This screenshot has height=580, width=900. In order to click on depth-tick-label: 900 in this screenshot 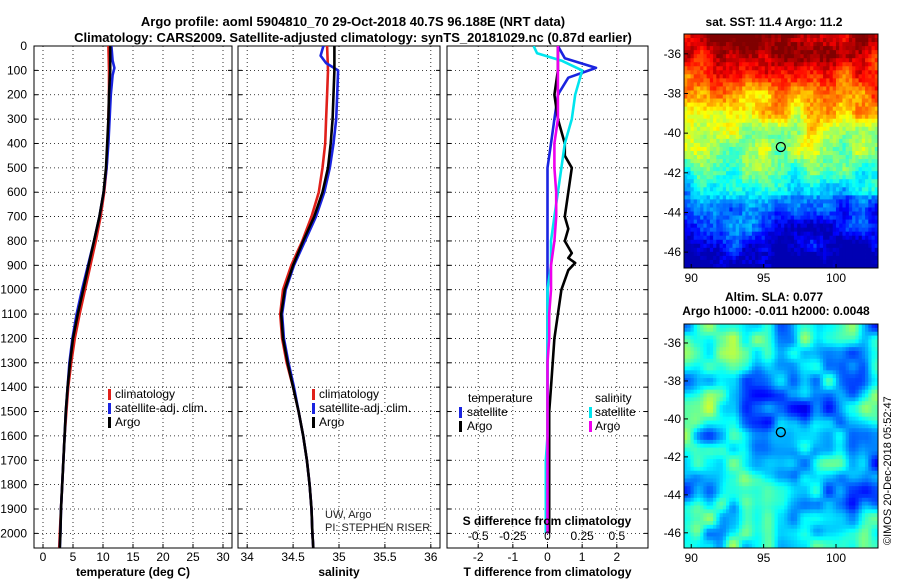, I will do `click(17, 265)`.